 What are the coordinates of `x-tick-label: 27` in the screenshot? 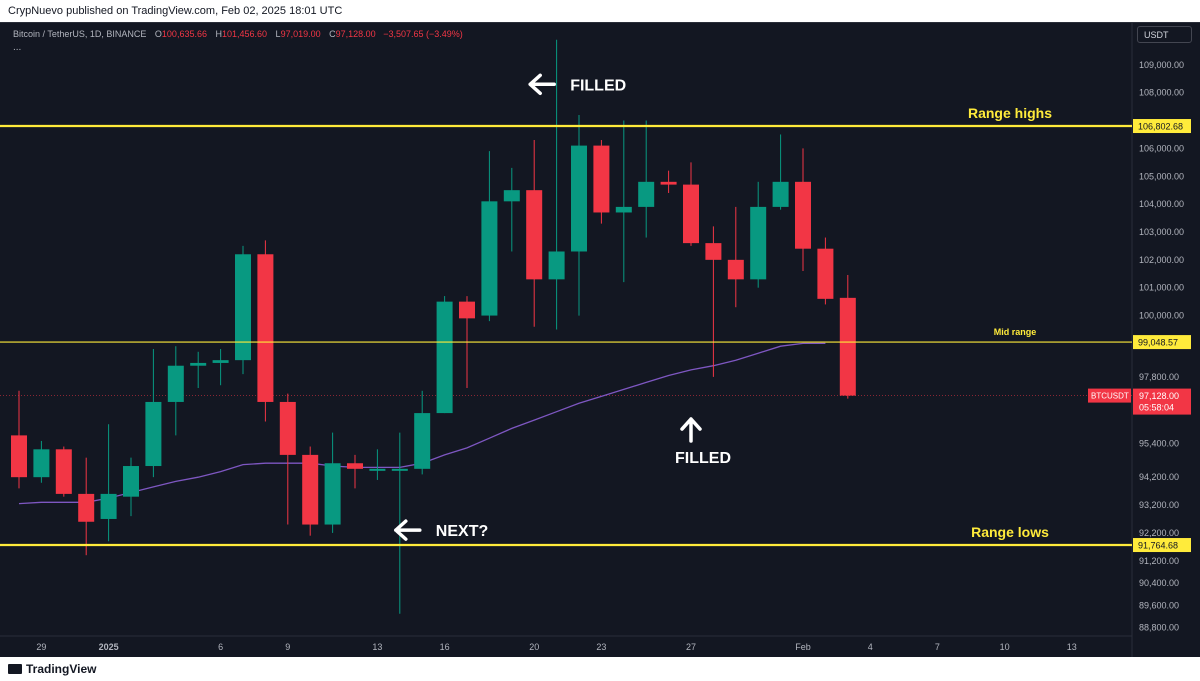 It's located at (691, 647).